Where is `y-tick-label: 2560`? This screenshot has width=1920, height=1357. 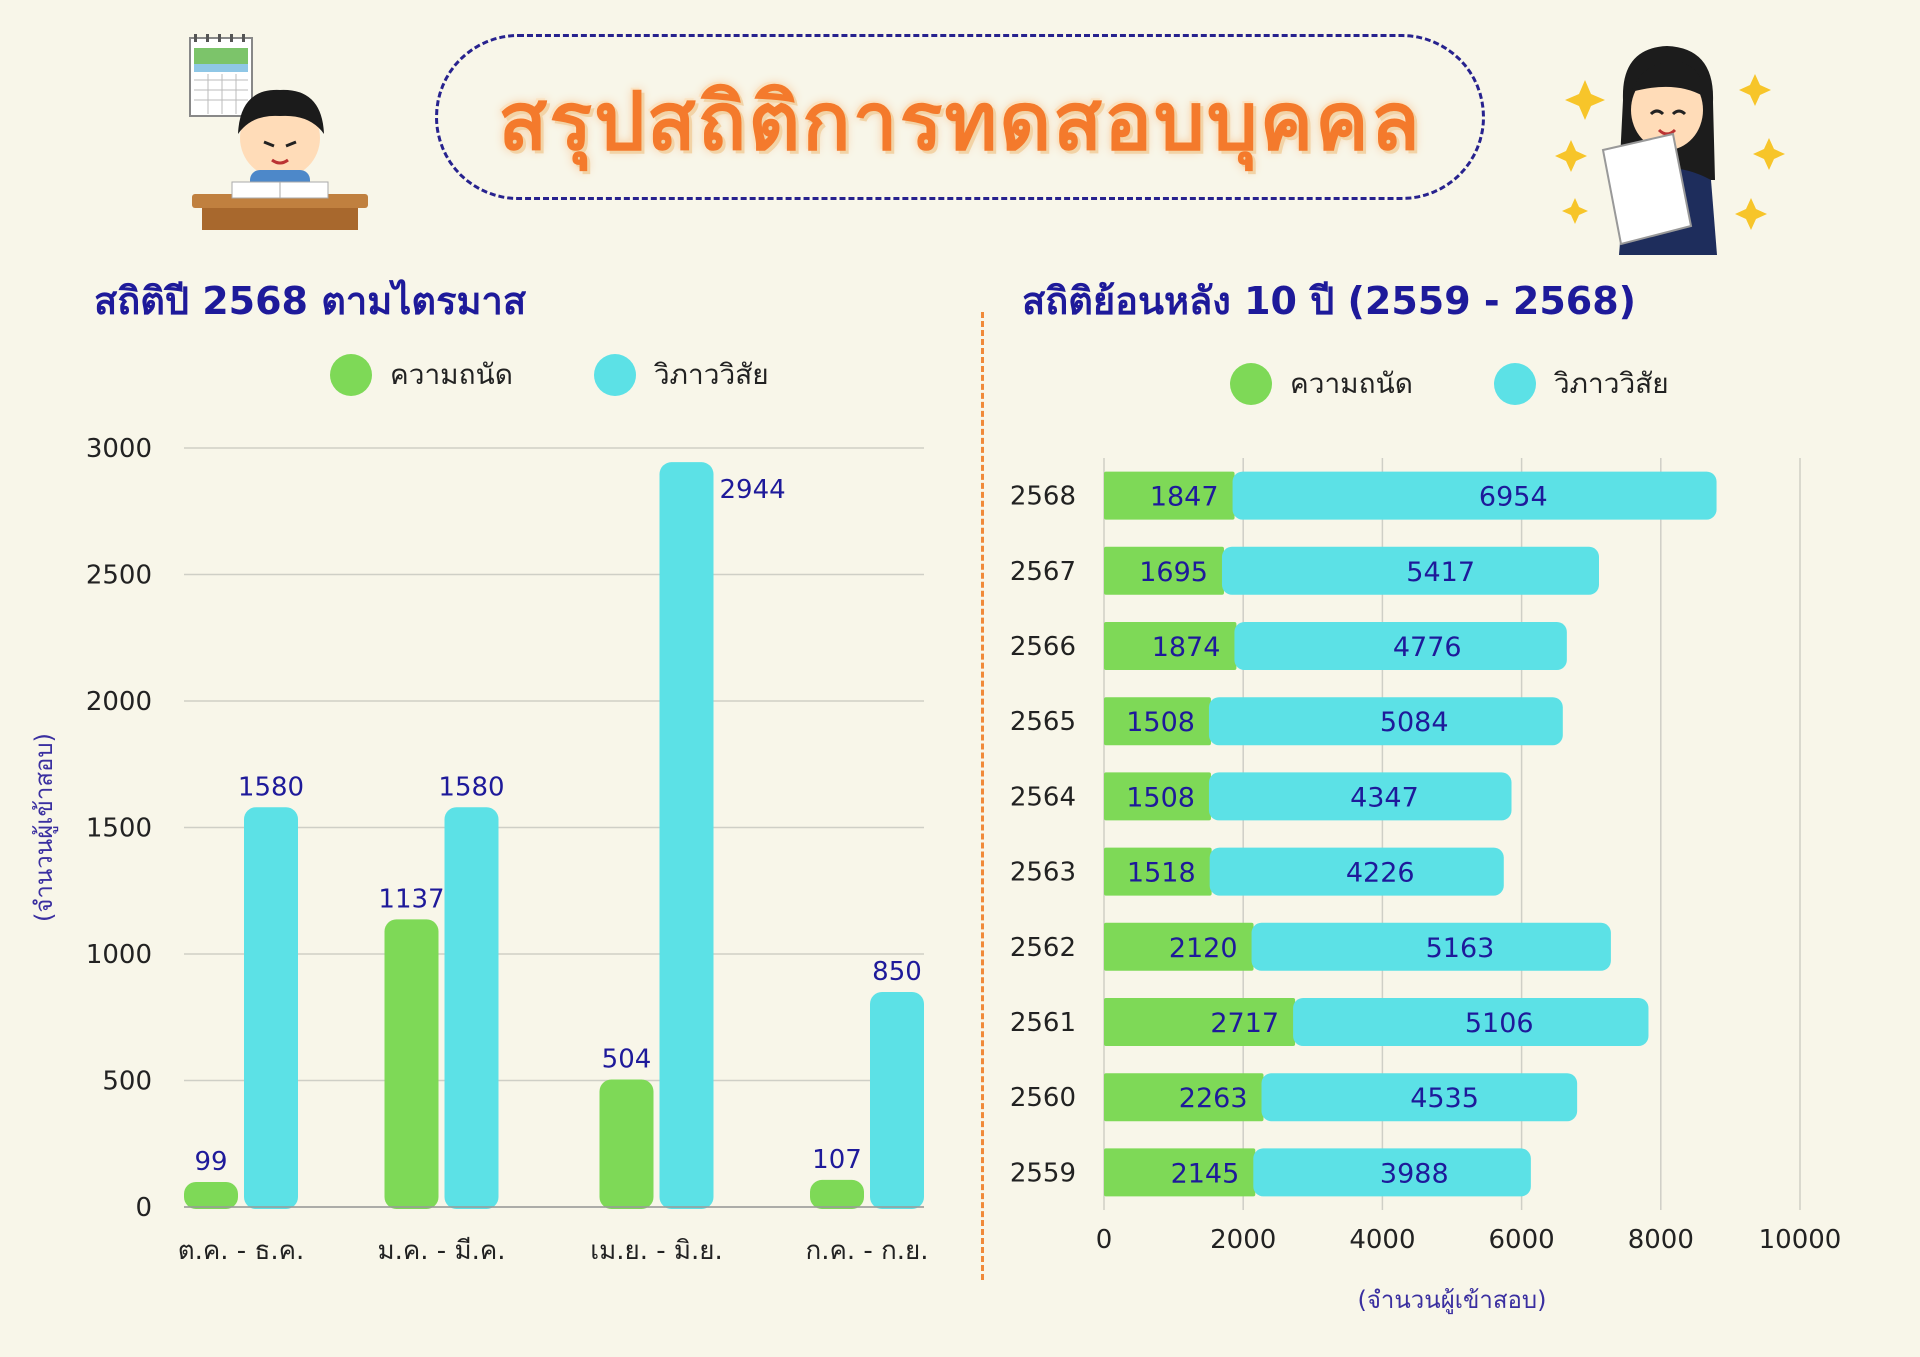
y-tick-label: 2560 is located at coordinates (1043, 1098).